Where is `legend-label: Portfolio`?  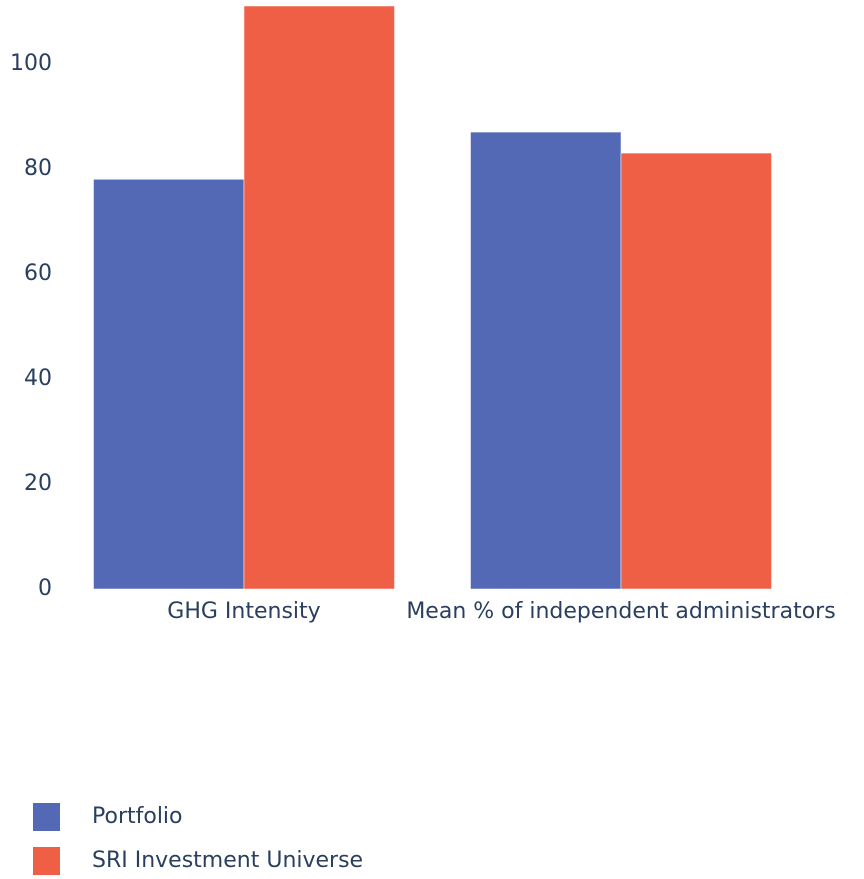
legend-label: Portfolio is located at coordinates (137, 816).